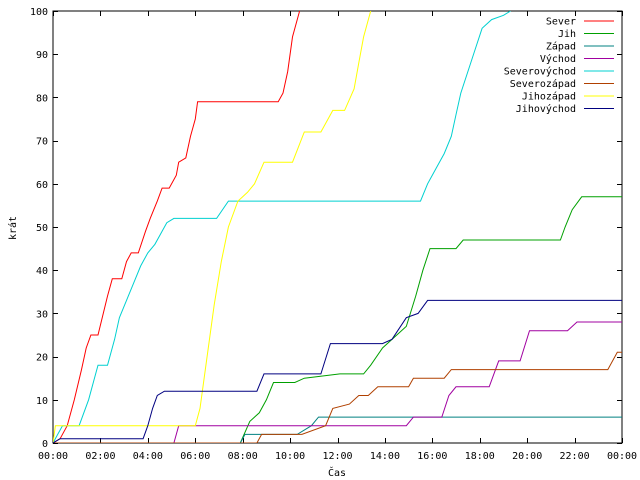 Image resolution: width=640 pixels, height=480 pixels. I want to click on x-axis-label: Čas, so click(337, 472).